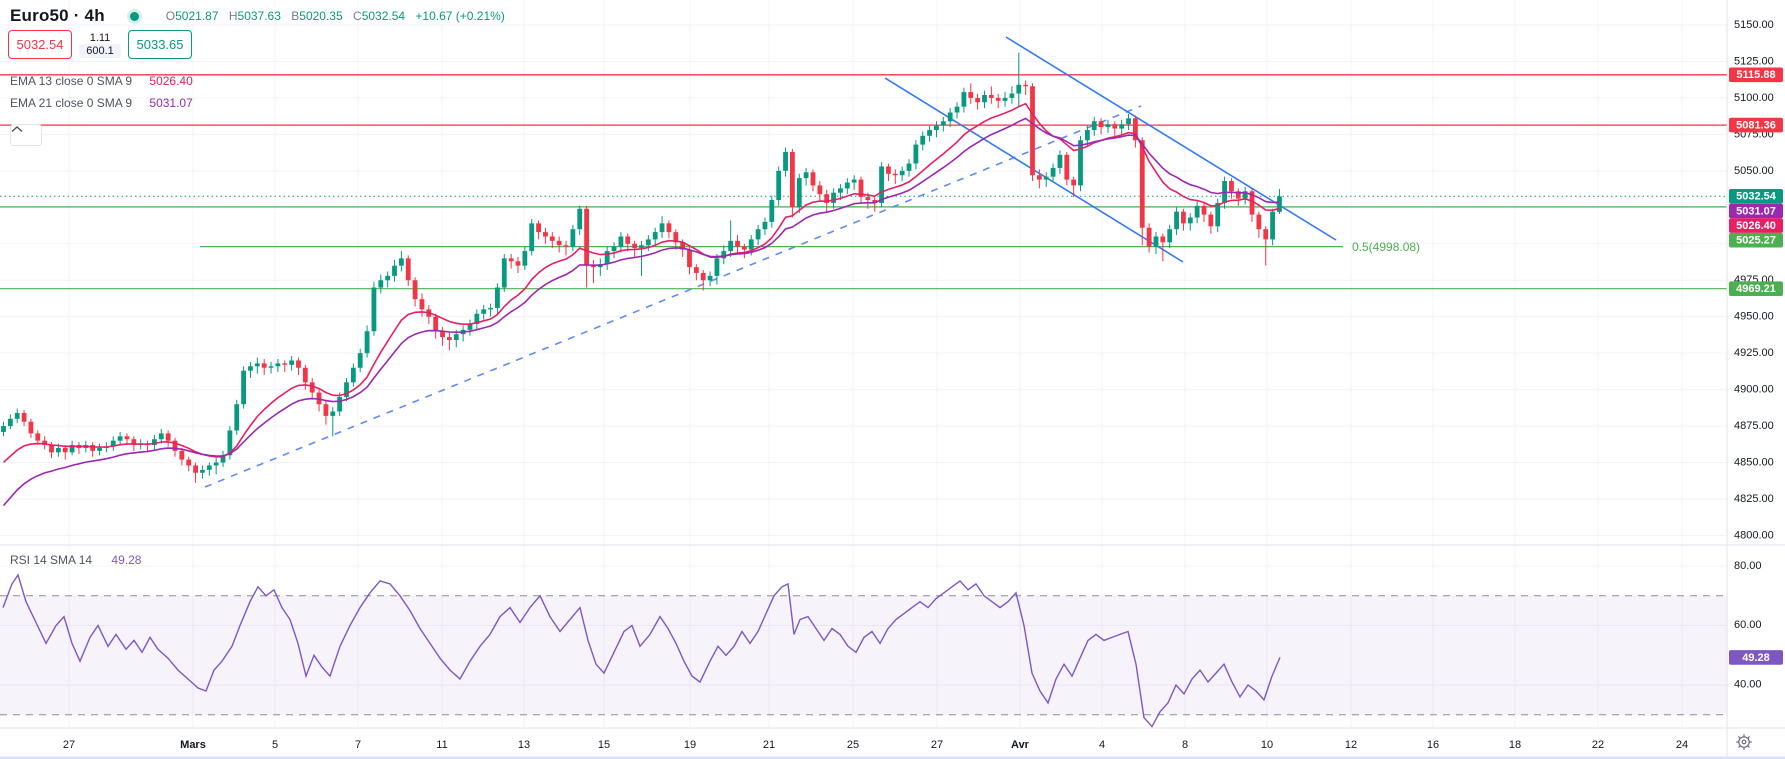 The height and width of the screenshot is (759, 1785). Describe the element at coordinates (1748, 625) in the screenshot. I see `rsi-axis-label: 60.00` at that location.